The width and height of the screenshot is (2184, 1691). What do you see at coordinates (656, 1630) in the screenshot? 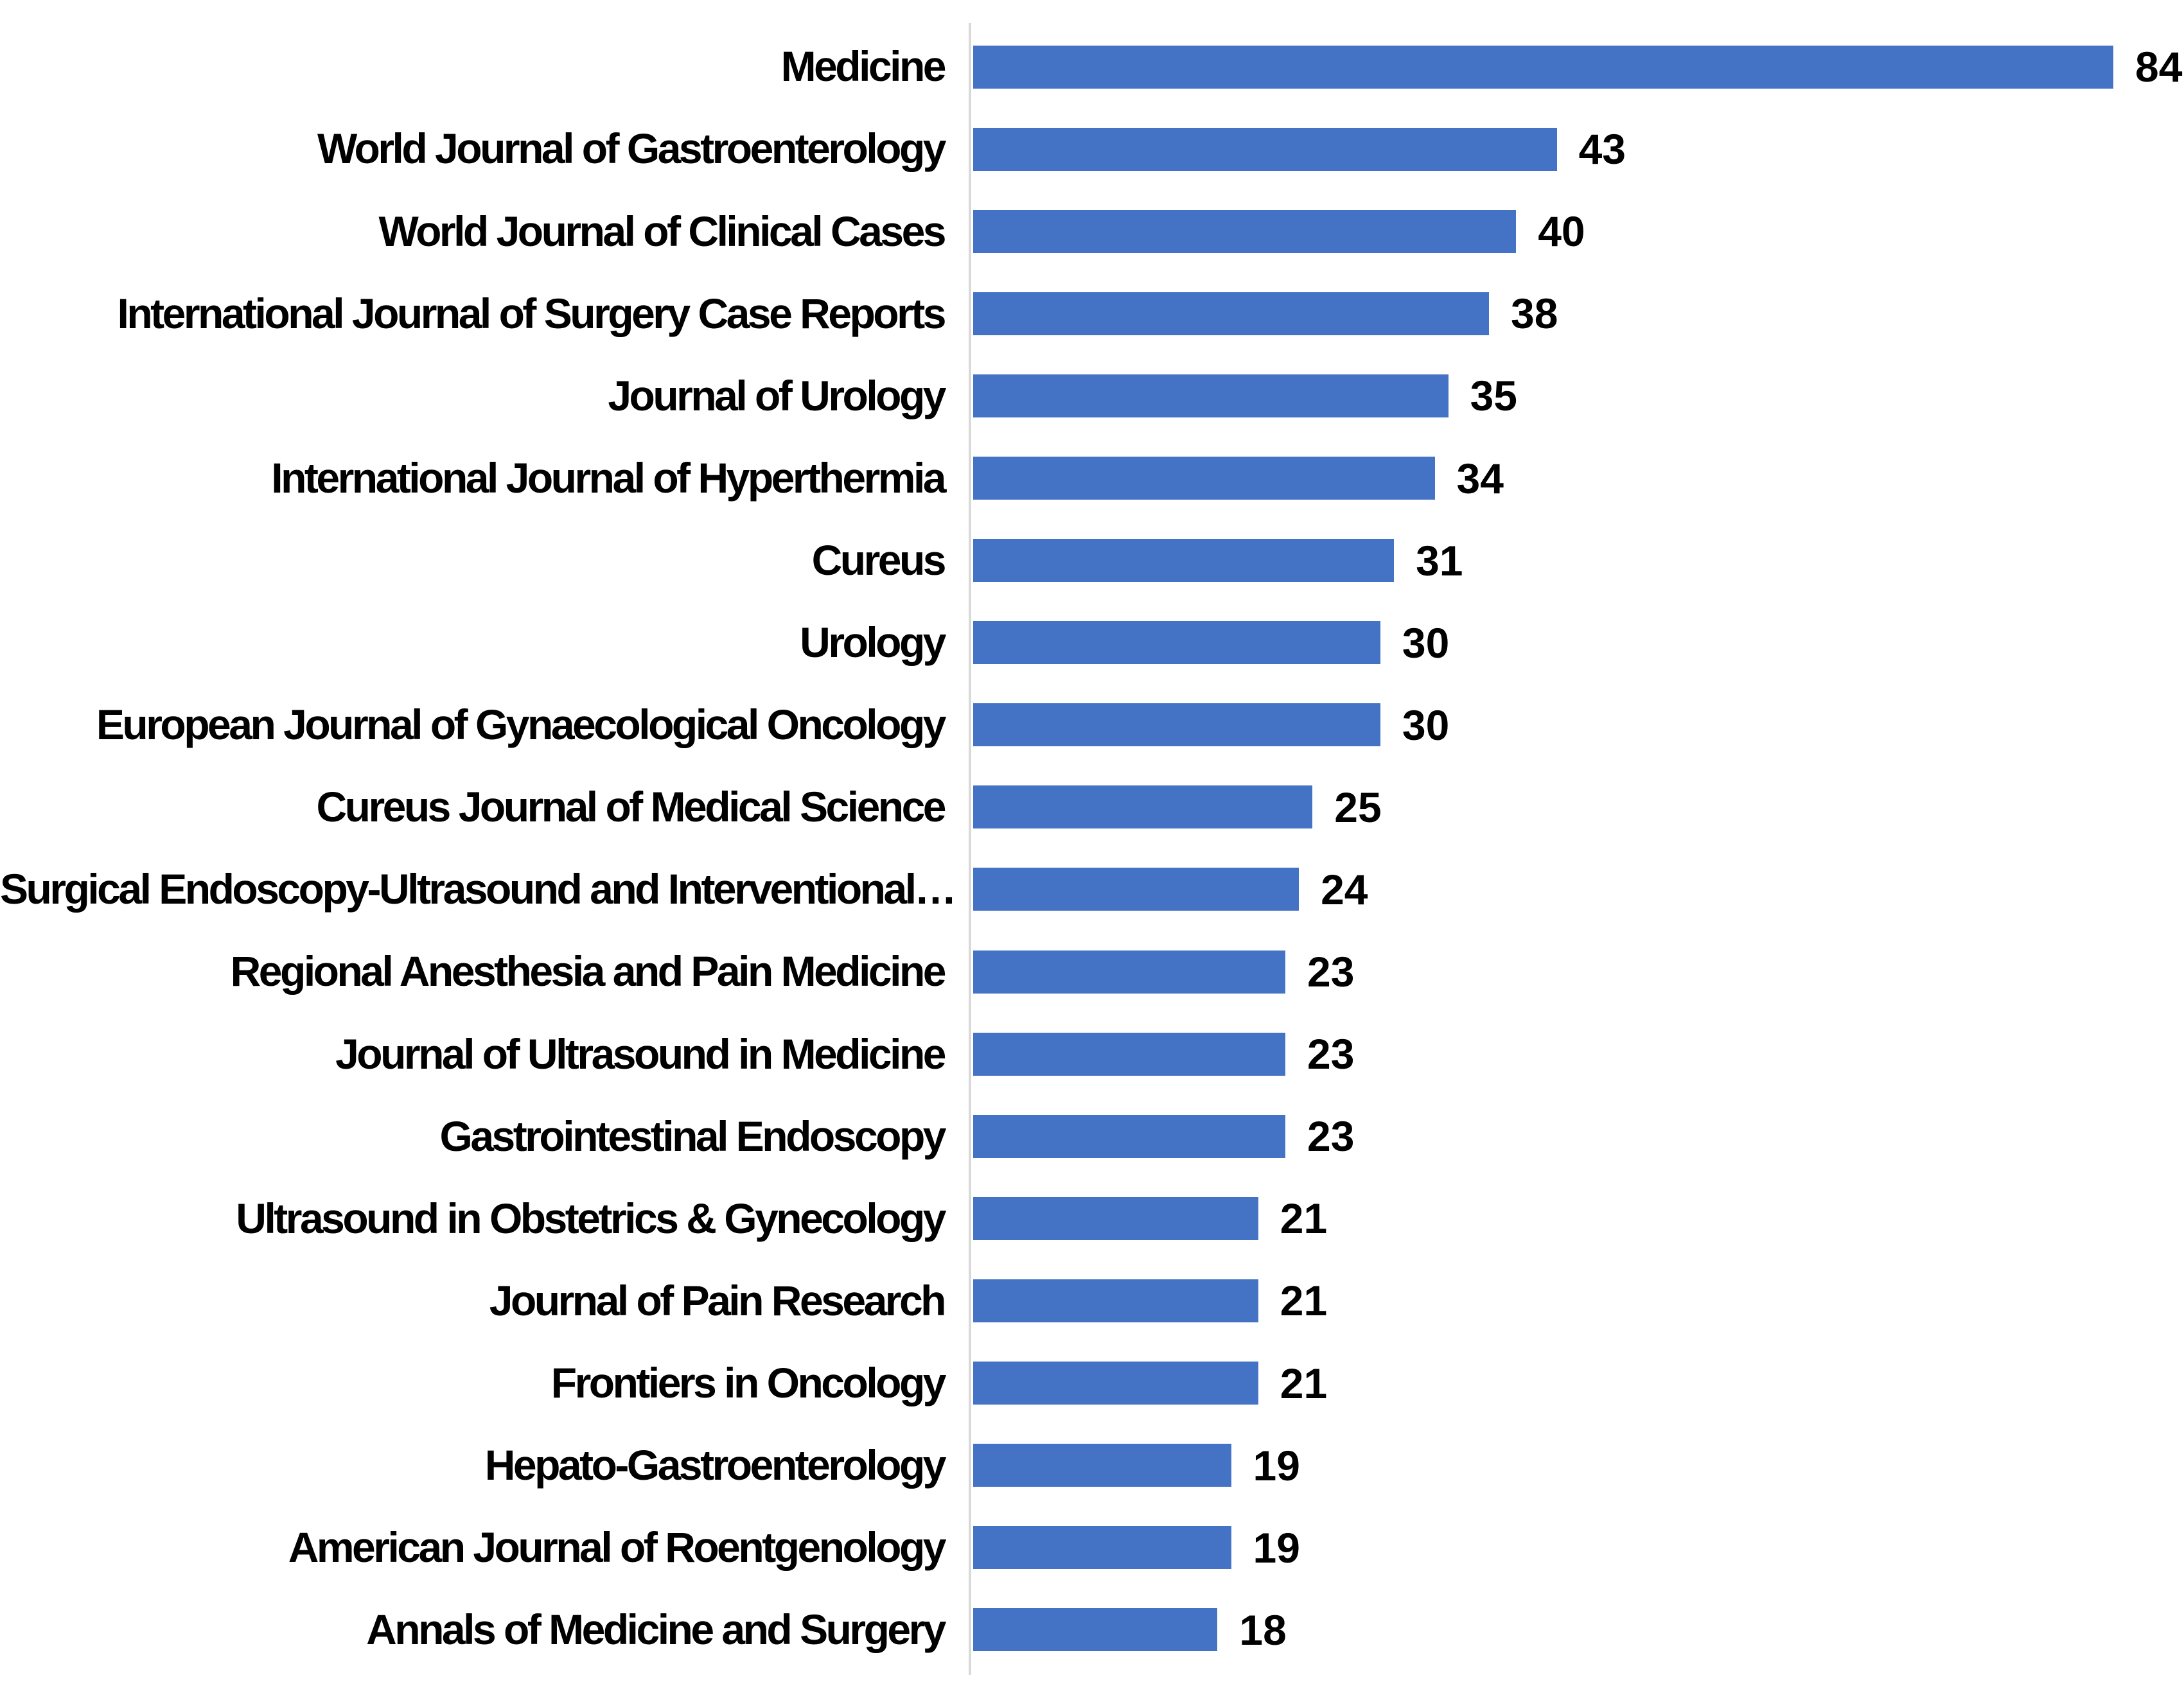
I see `category-label: Annals of Medicine and Surgery` at bounding box center [656, 1630].